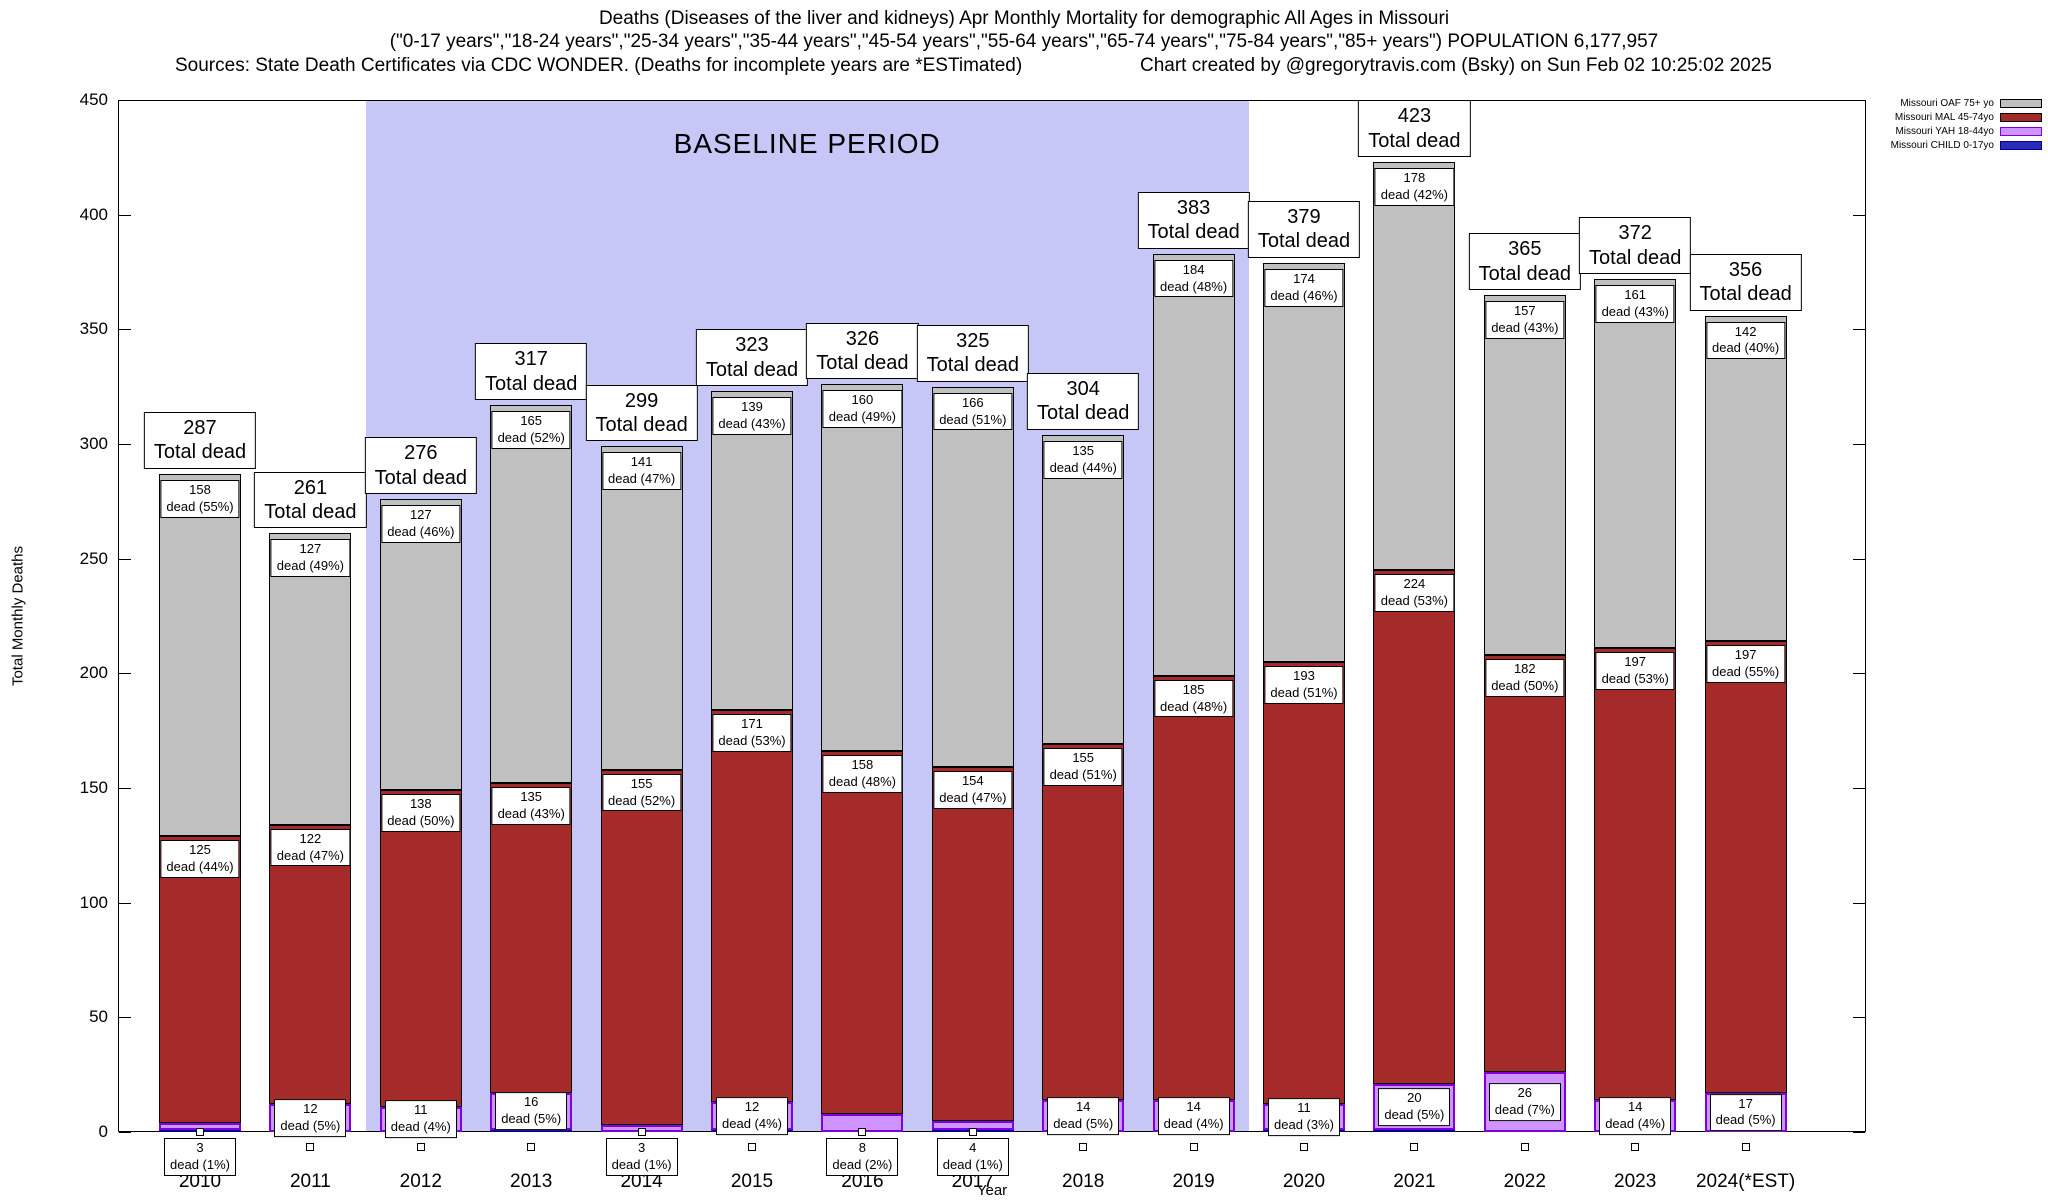  What do you see at coordinates (531, 1102) in the screenshot?
I see `yah-segment-label-value: 16` at bounding box center [531, 1102].